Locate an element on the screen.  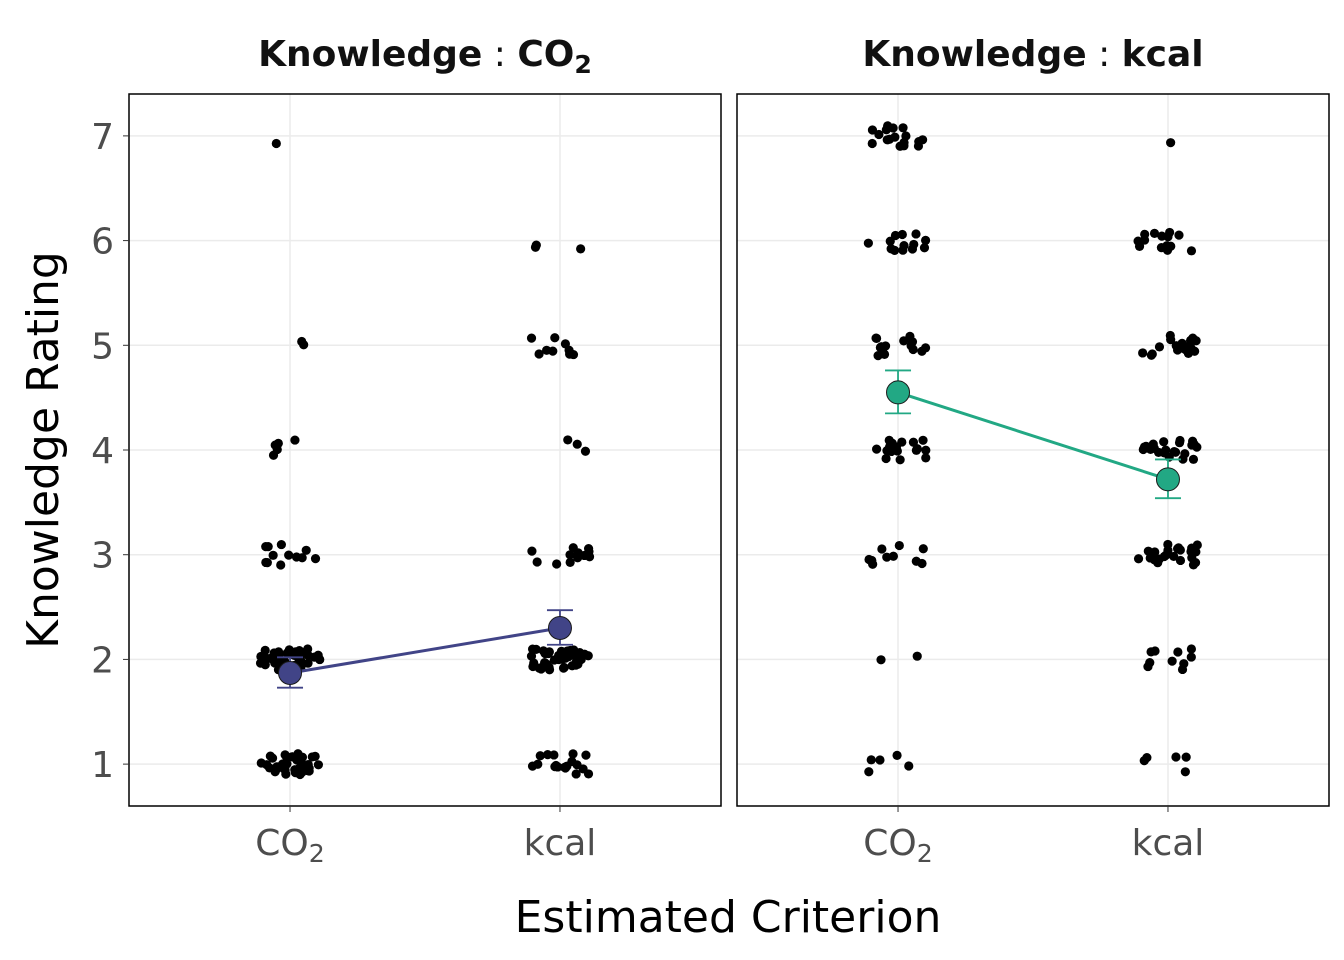
facet-strip-title: Knowledge : CO2 is located at coordinates (425, 56).